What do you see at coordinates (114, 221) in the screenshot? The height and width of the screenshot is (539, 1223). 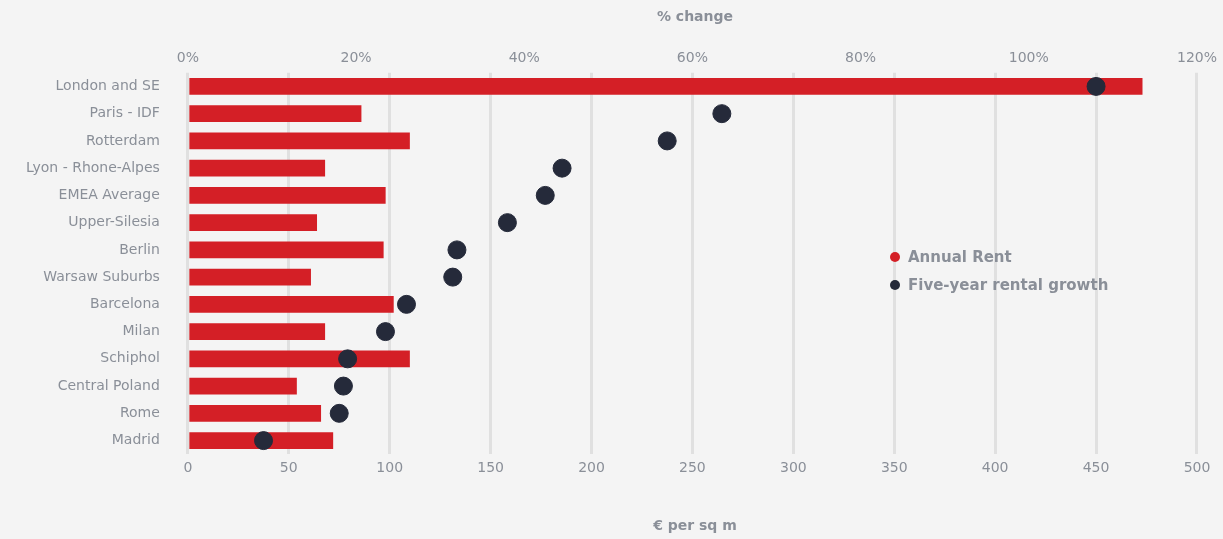 I see `y-tick-label: Upper-Silesia` at bounding box center [114, 221].